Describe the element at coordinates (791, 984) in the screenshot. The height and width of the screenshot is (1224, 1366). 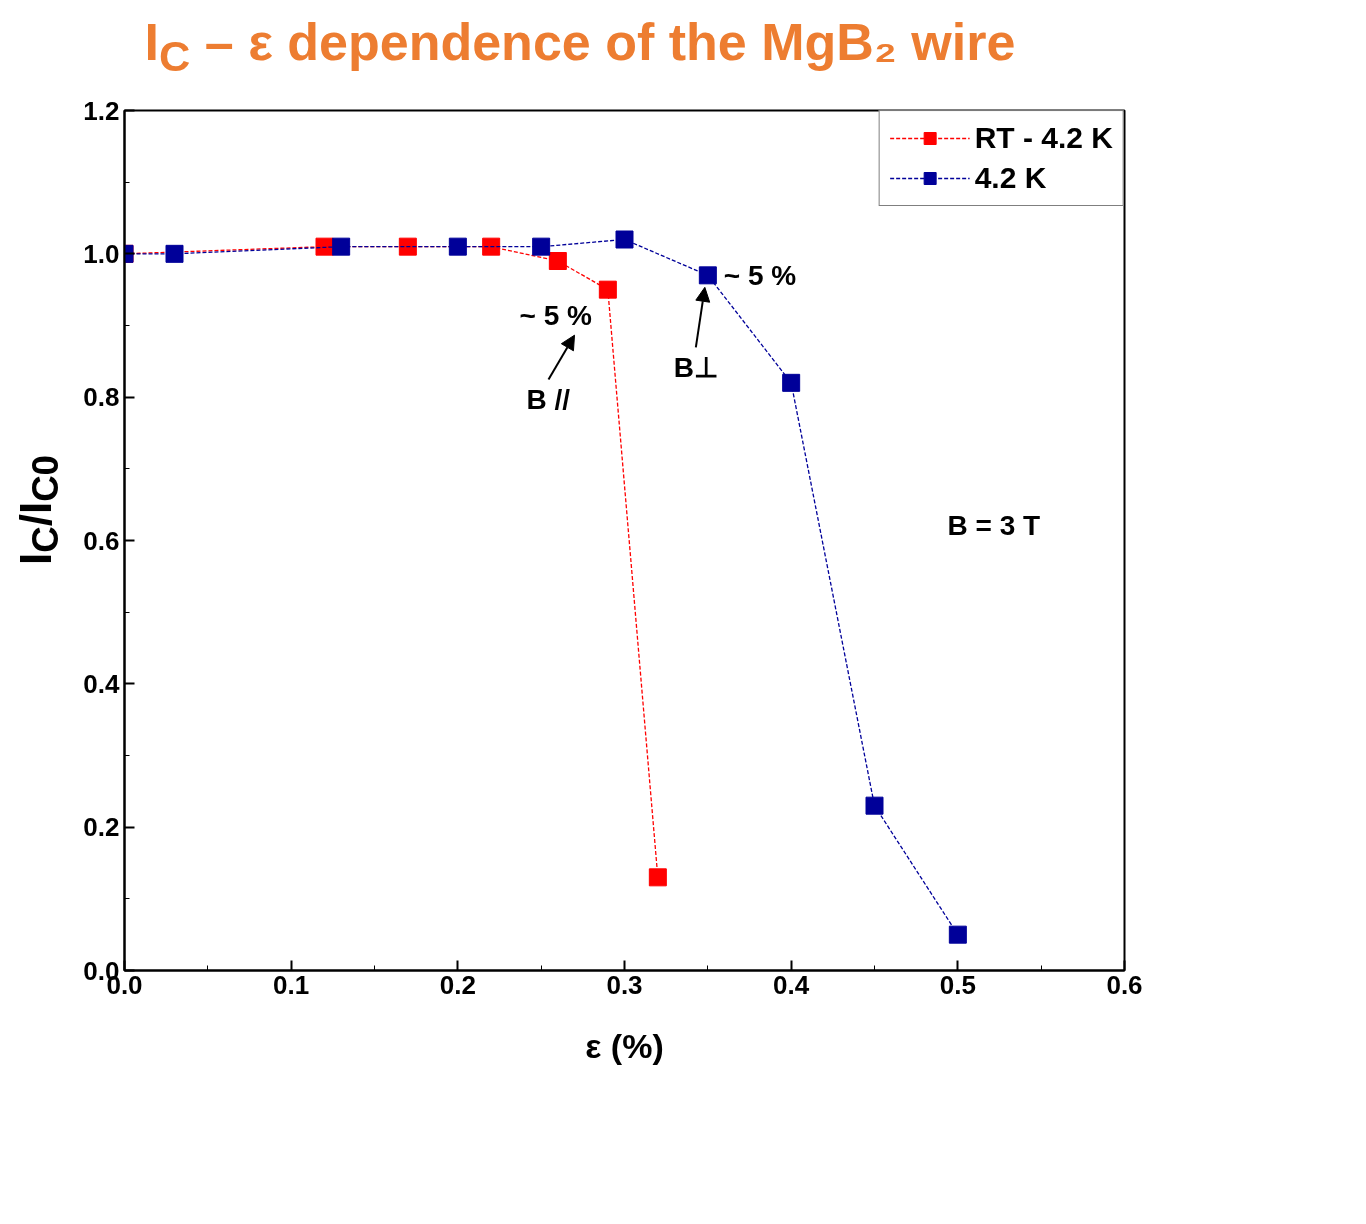
I see `x-tick-label: 0.4` at that location.